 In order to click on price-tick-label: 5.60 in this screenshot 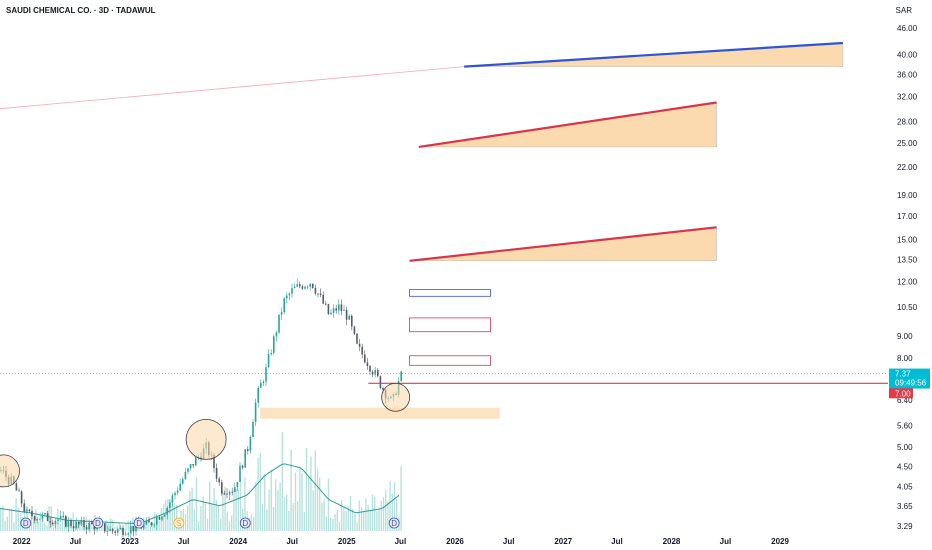, I will do `click(905, 425)`.